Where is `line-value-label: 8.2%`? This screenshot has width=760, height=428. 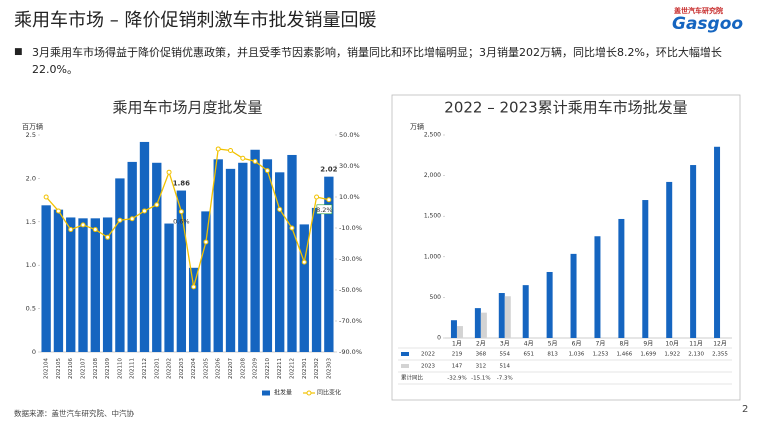
line-value-label: 8.2% is located at coordinates (324, 210).